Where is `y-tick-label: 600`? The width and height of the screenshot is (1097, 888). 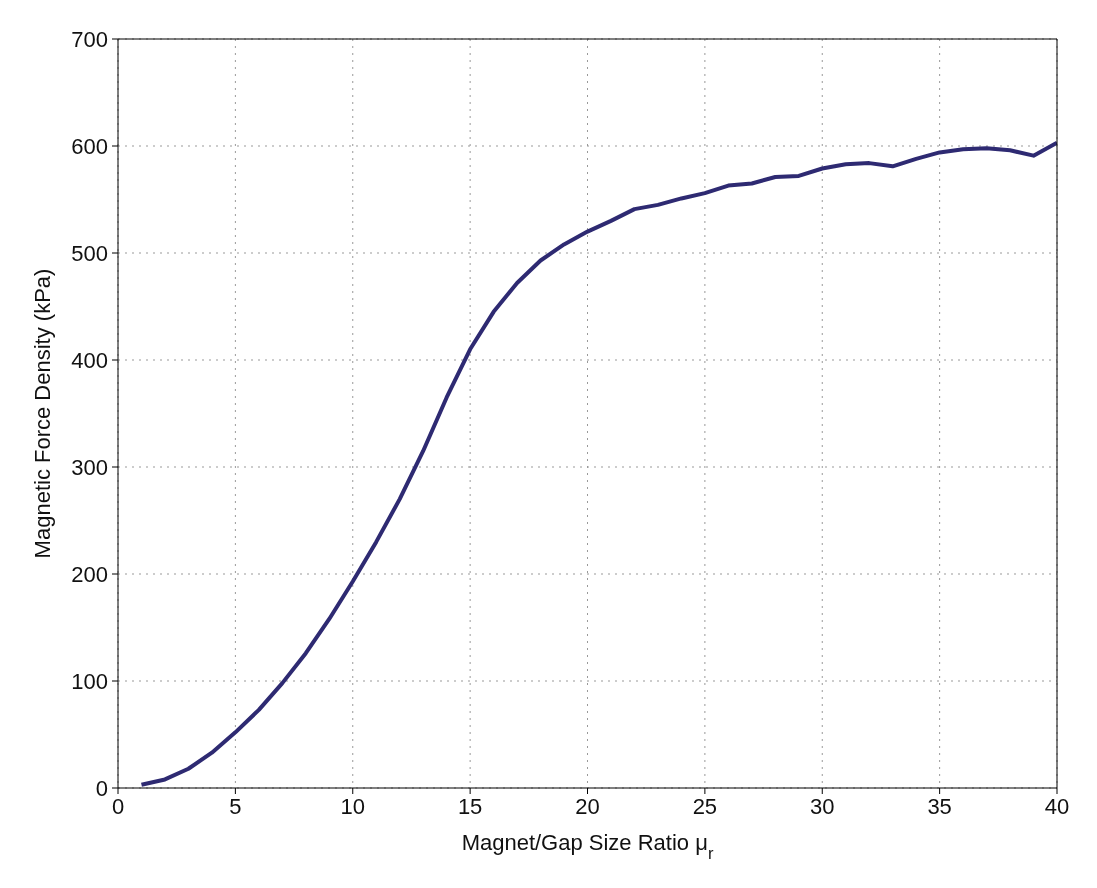
y-tick-label: 600 is located at coordinates (89, 146).